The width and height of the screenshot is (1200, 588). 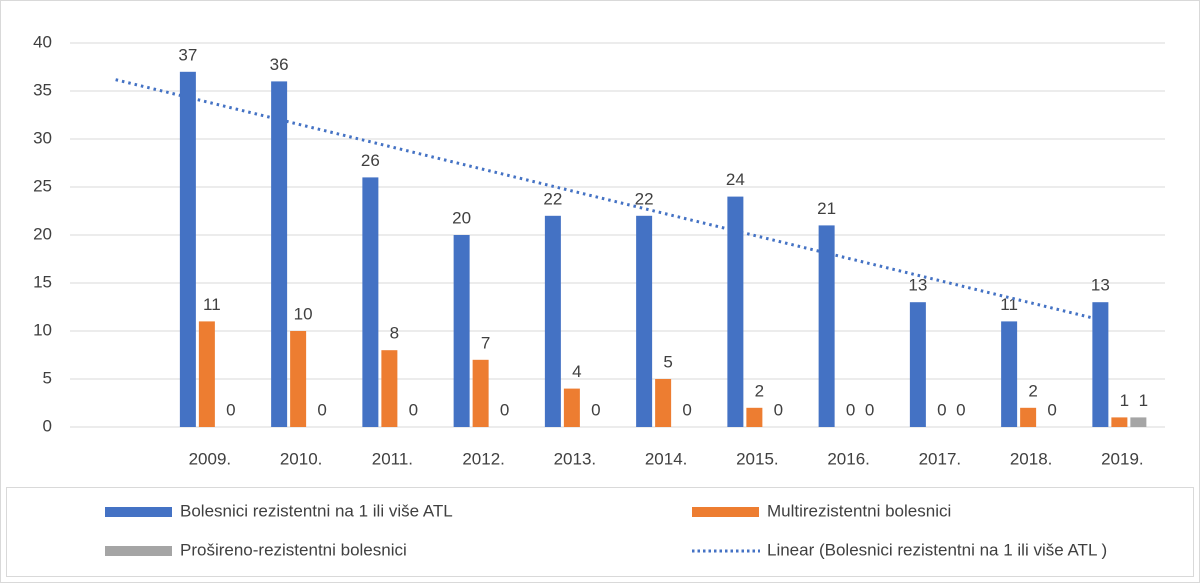 I want to click on y-tick-label: 35, so click(x=42, y=89).